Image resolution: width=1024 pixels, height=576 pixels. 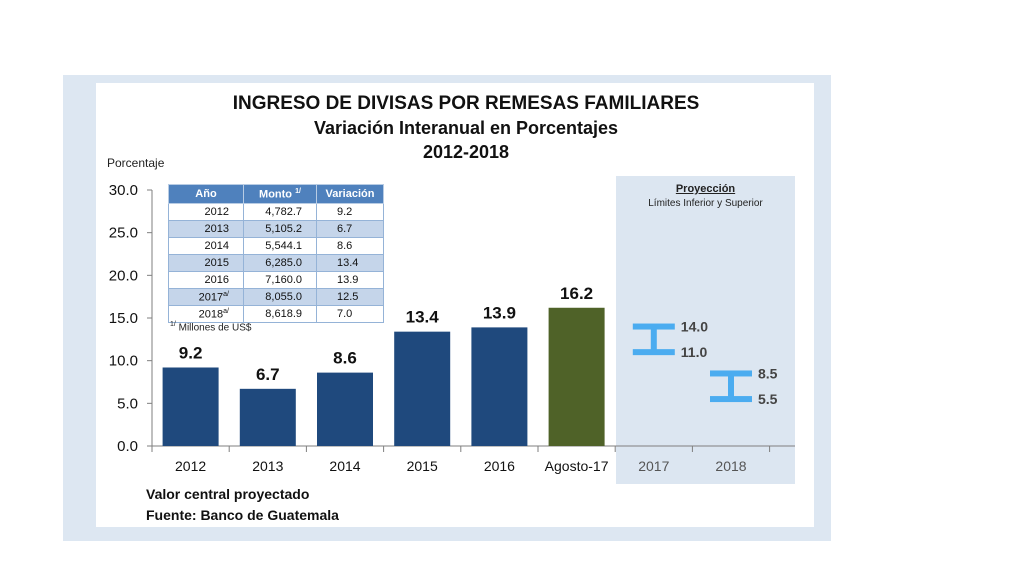 What do you see at coordinates (344, 466) in the screenshot?
I see `x-tick-label: 2014` at bounding box center [344, 466].